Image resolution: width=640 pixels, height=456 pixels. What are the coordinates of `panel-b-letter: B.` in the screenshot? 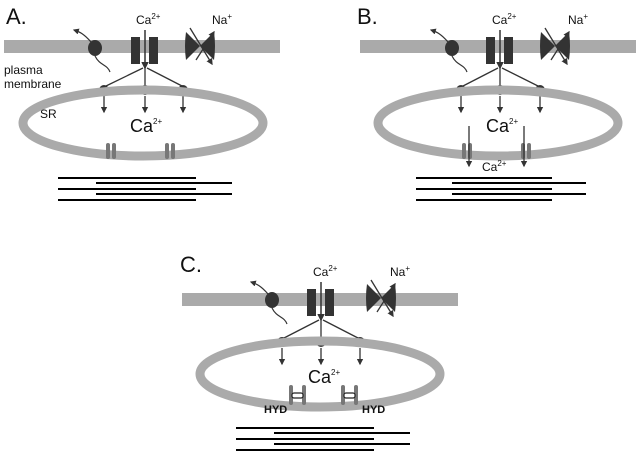 It's located at (367, 16).